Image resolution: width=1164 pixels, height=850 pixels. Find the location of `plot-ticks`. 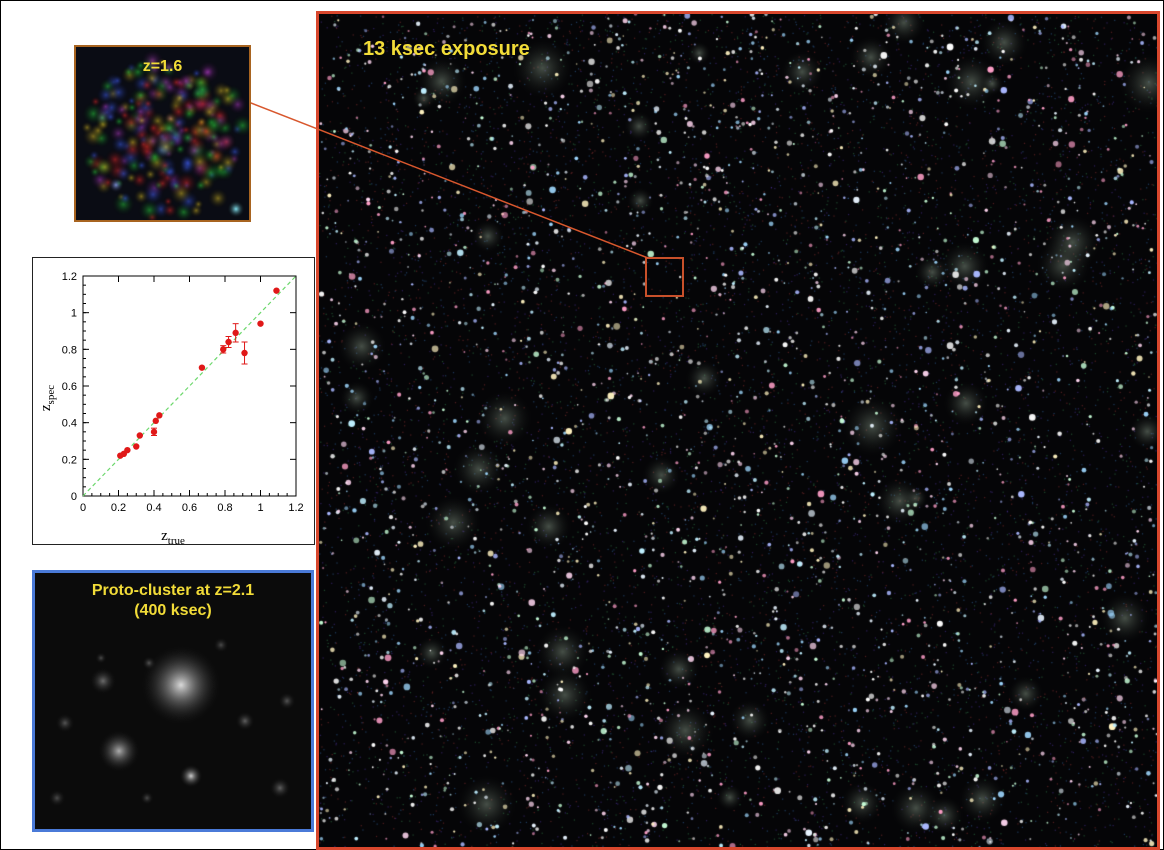

plot-ticks is located at coordinates (189, 386).